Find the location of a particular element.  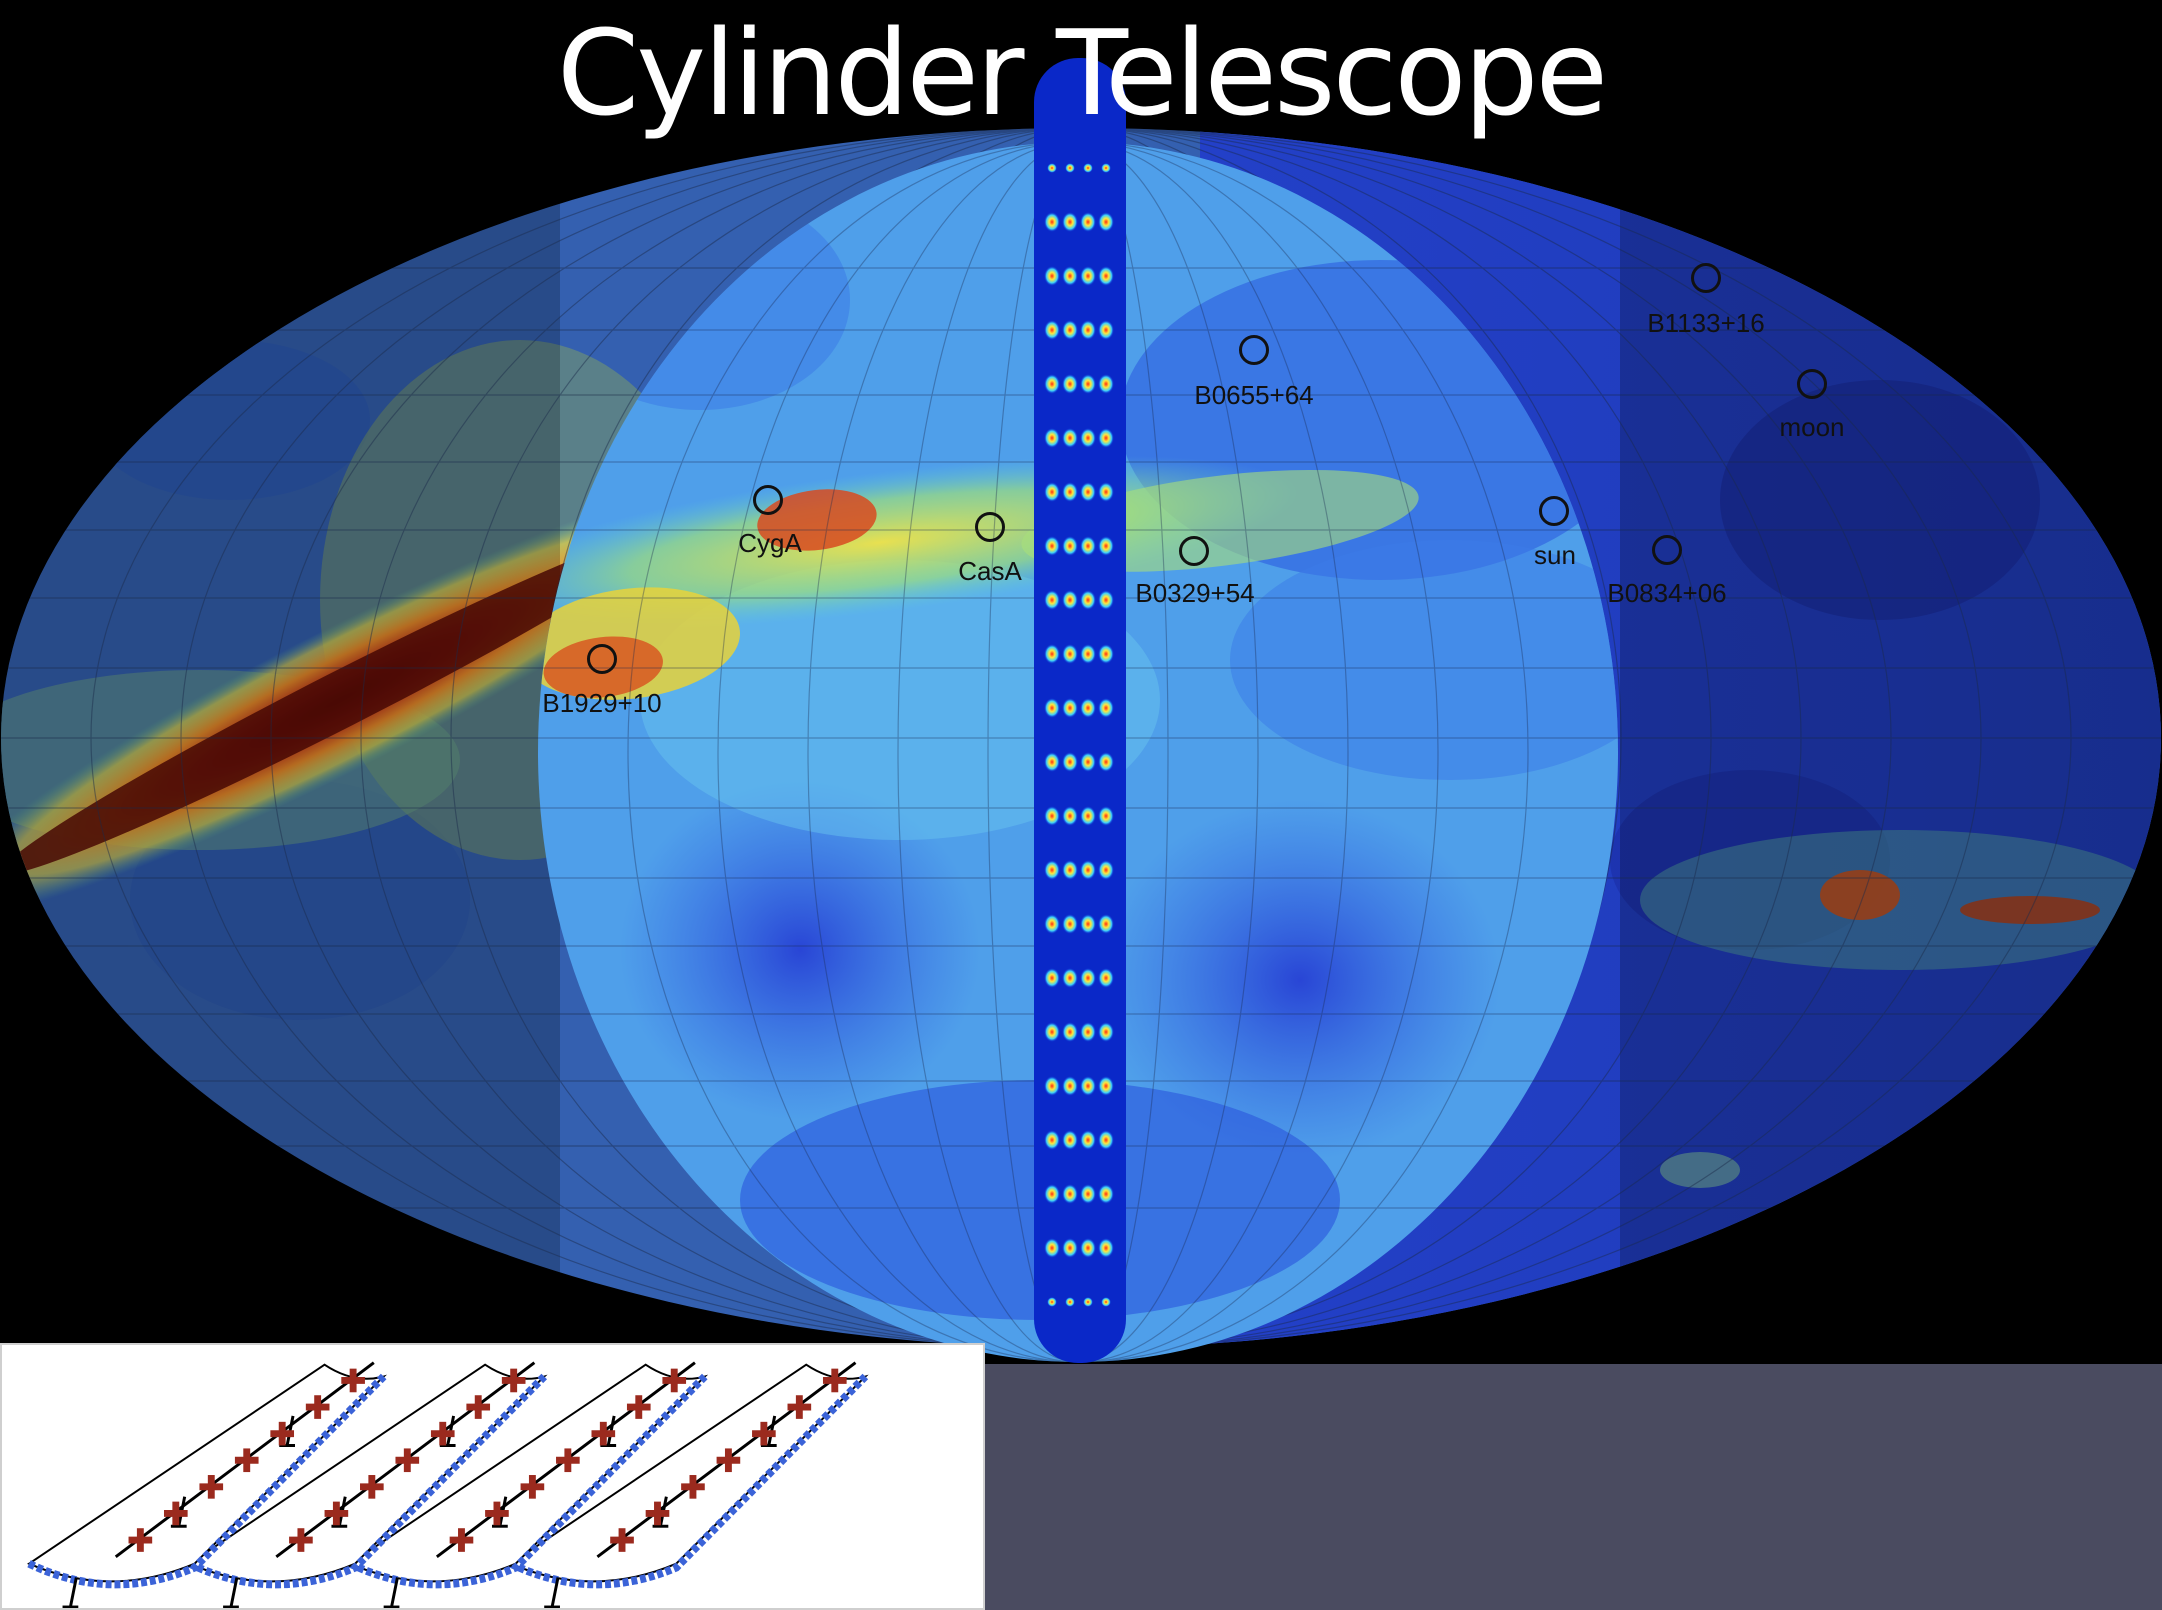

cylinder-array-drawing is located at coordinates (448, 1484).